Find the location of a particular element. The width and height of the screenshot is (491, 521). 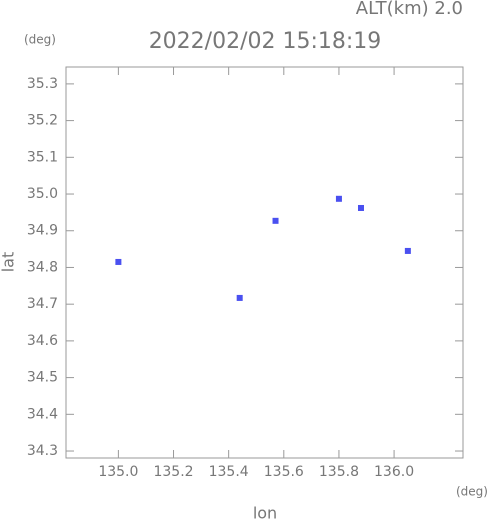

x-tick-label: 135.2 is located at coordinates (173, 472).